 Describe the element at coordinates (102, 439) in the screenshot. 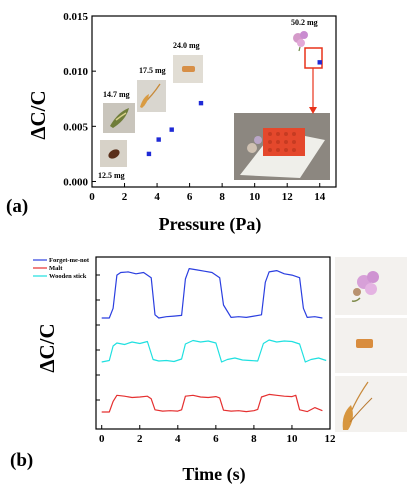

I see `panel-b-x-tick-label: 0` at that location.